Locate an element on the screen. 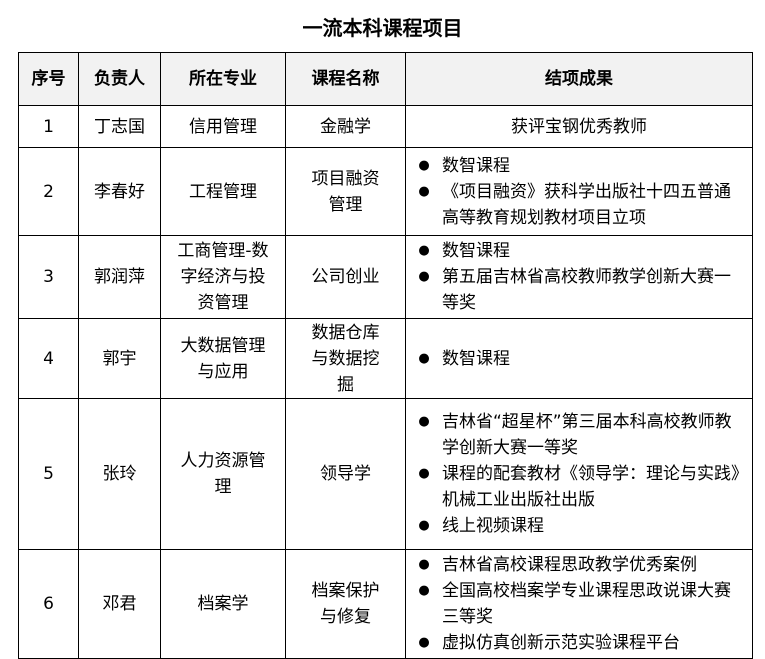  cell-major-text: 信用管理 is located at coordinates (223, 126).